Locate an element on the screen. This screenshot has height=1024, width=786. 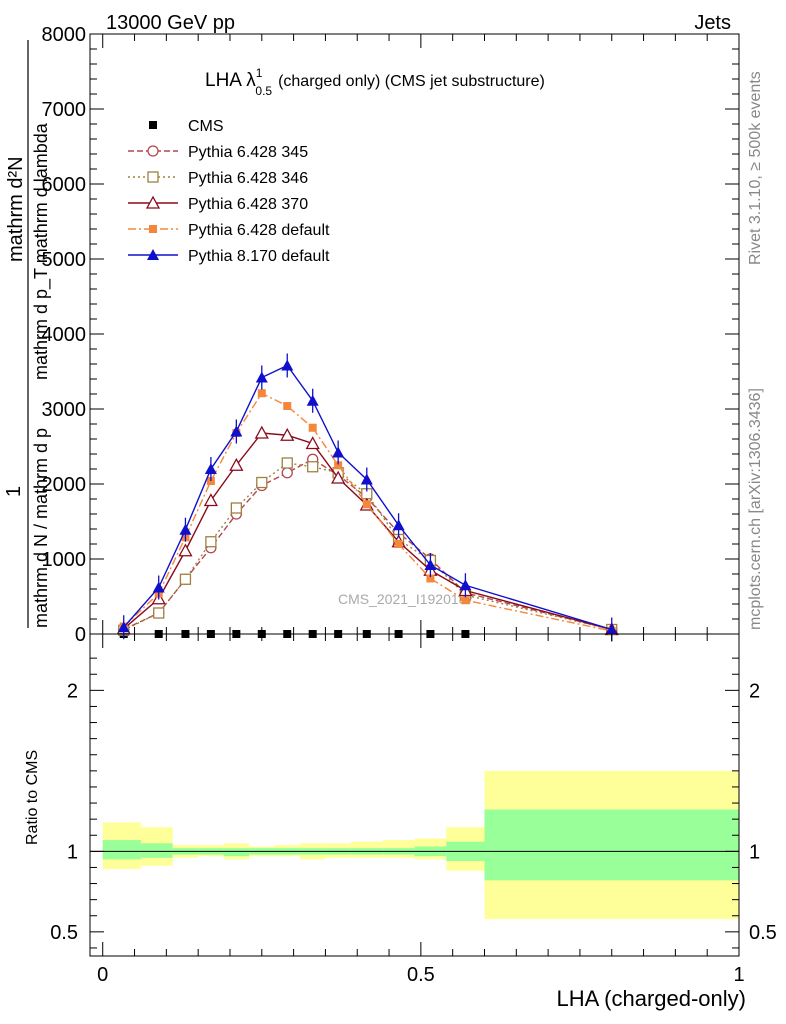
x-axis-label: LHA (charged-only) is located at coordinates (651, 998).